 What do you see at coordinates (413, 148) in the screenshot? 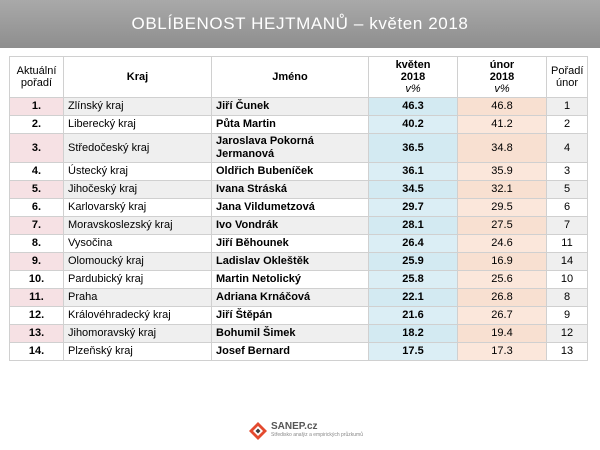
I see `may-value-cell: 36.5` at bounding box center [413, 148].